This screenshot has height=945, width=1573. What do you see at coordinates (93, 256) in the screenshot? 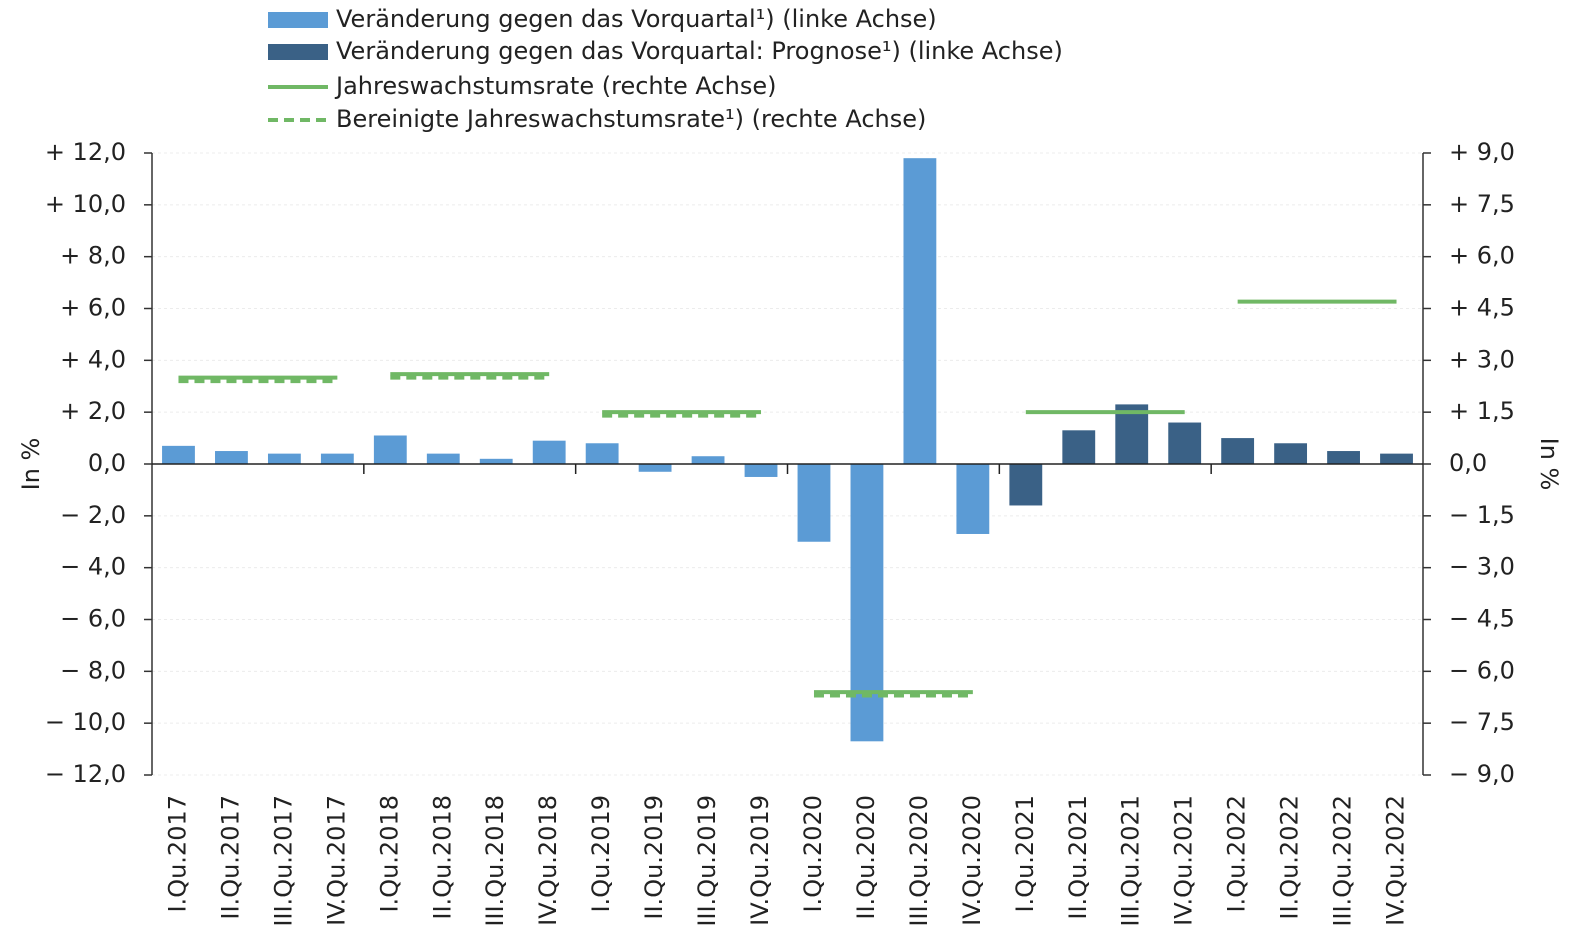
I see `y-tick-label: + 8,0` at bounding box center [93, 256].